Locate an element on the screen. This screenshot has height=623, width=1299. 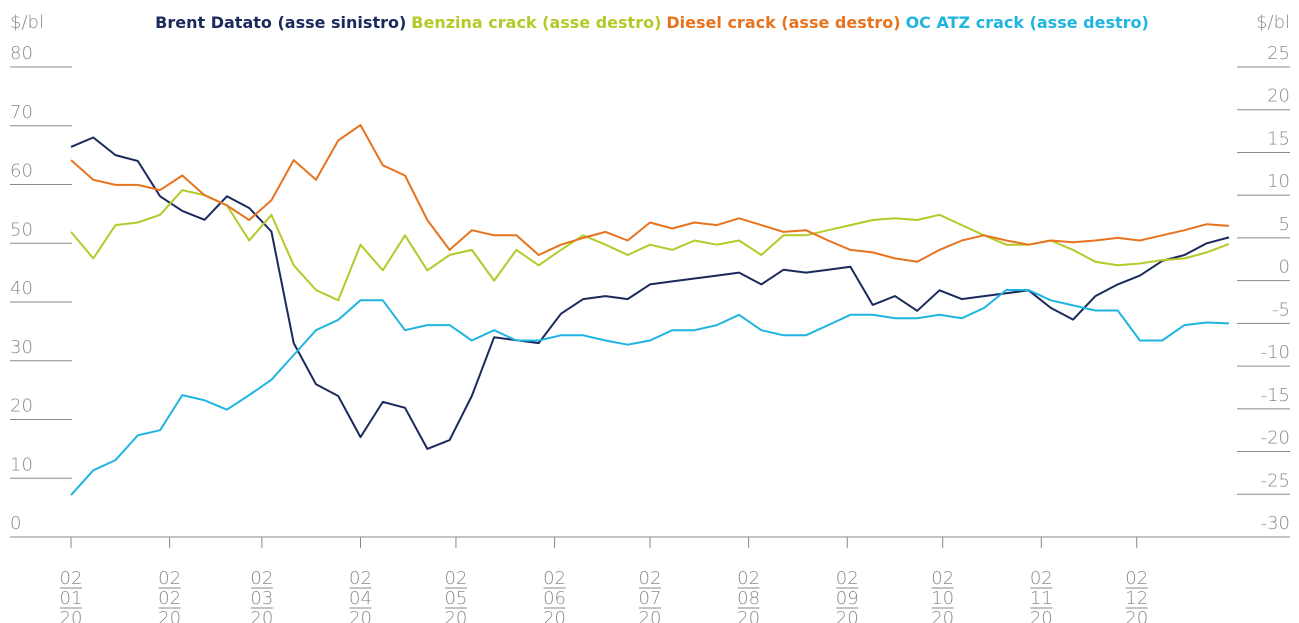
x-tick-label: 03 is located at coordinates (261, 598).